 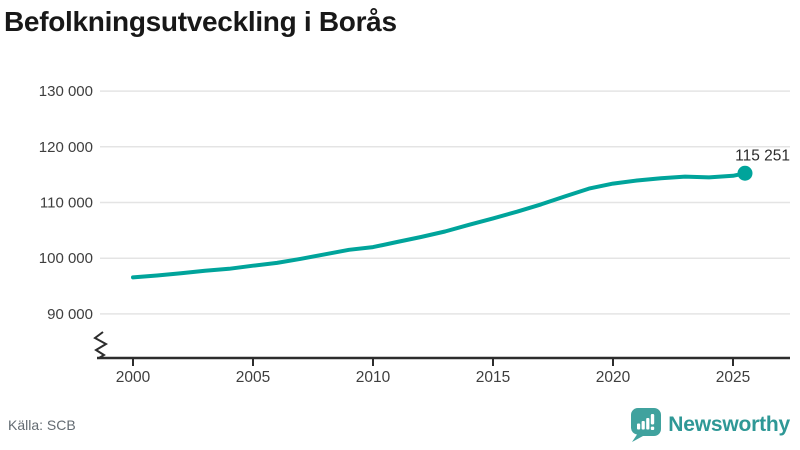 I want to click on newsworthy-bar-chart-bubble-icon, so click(x=646, y=425).